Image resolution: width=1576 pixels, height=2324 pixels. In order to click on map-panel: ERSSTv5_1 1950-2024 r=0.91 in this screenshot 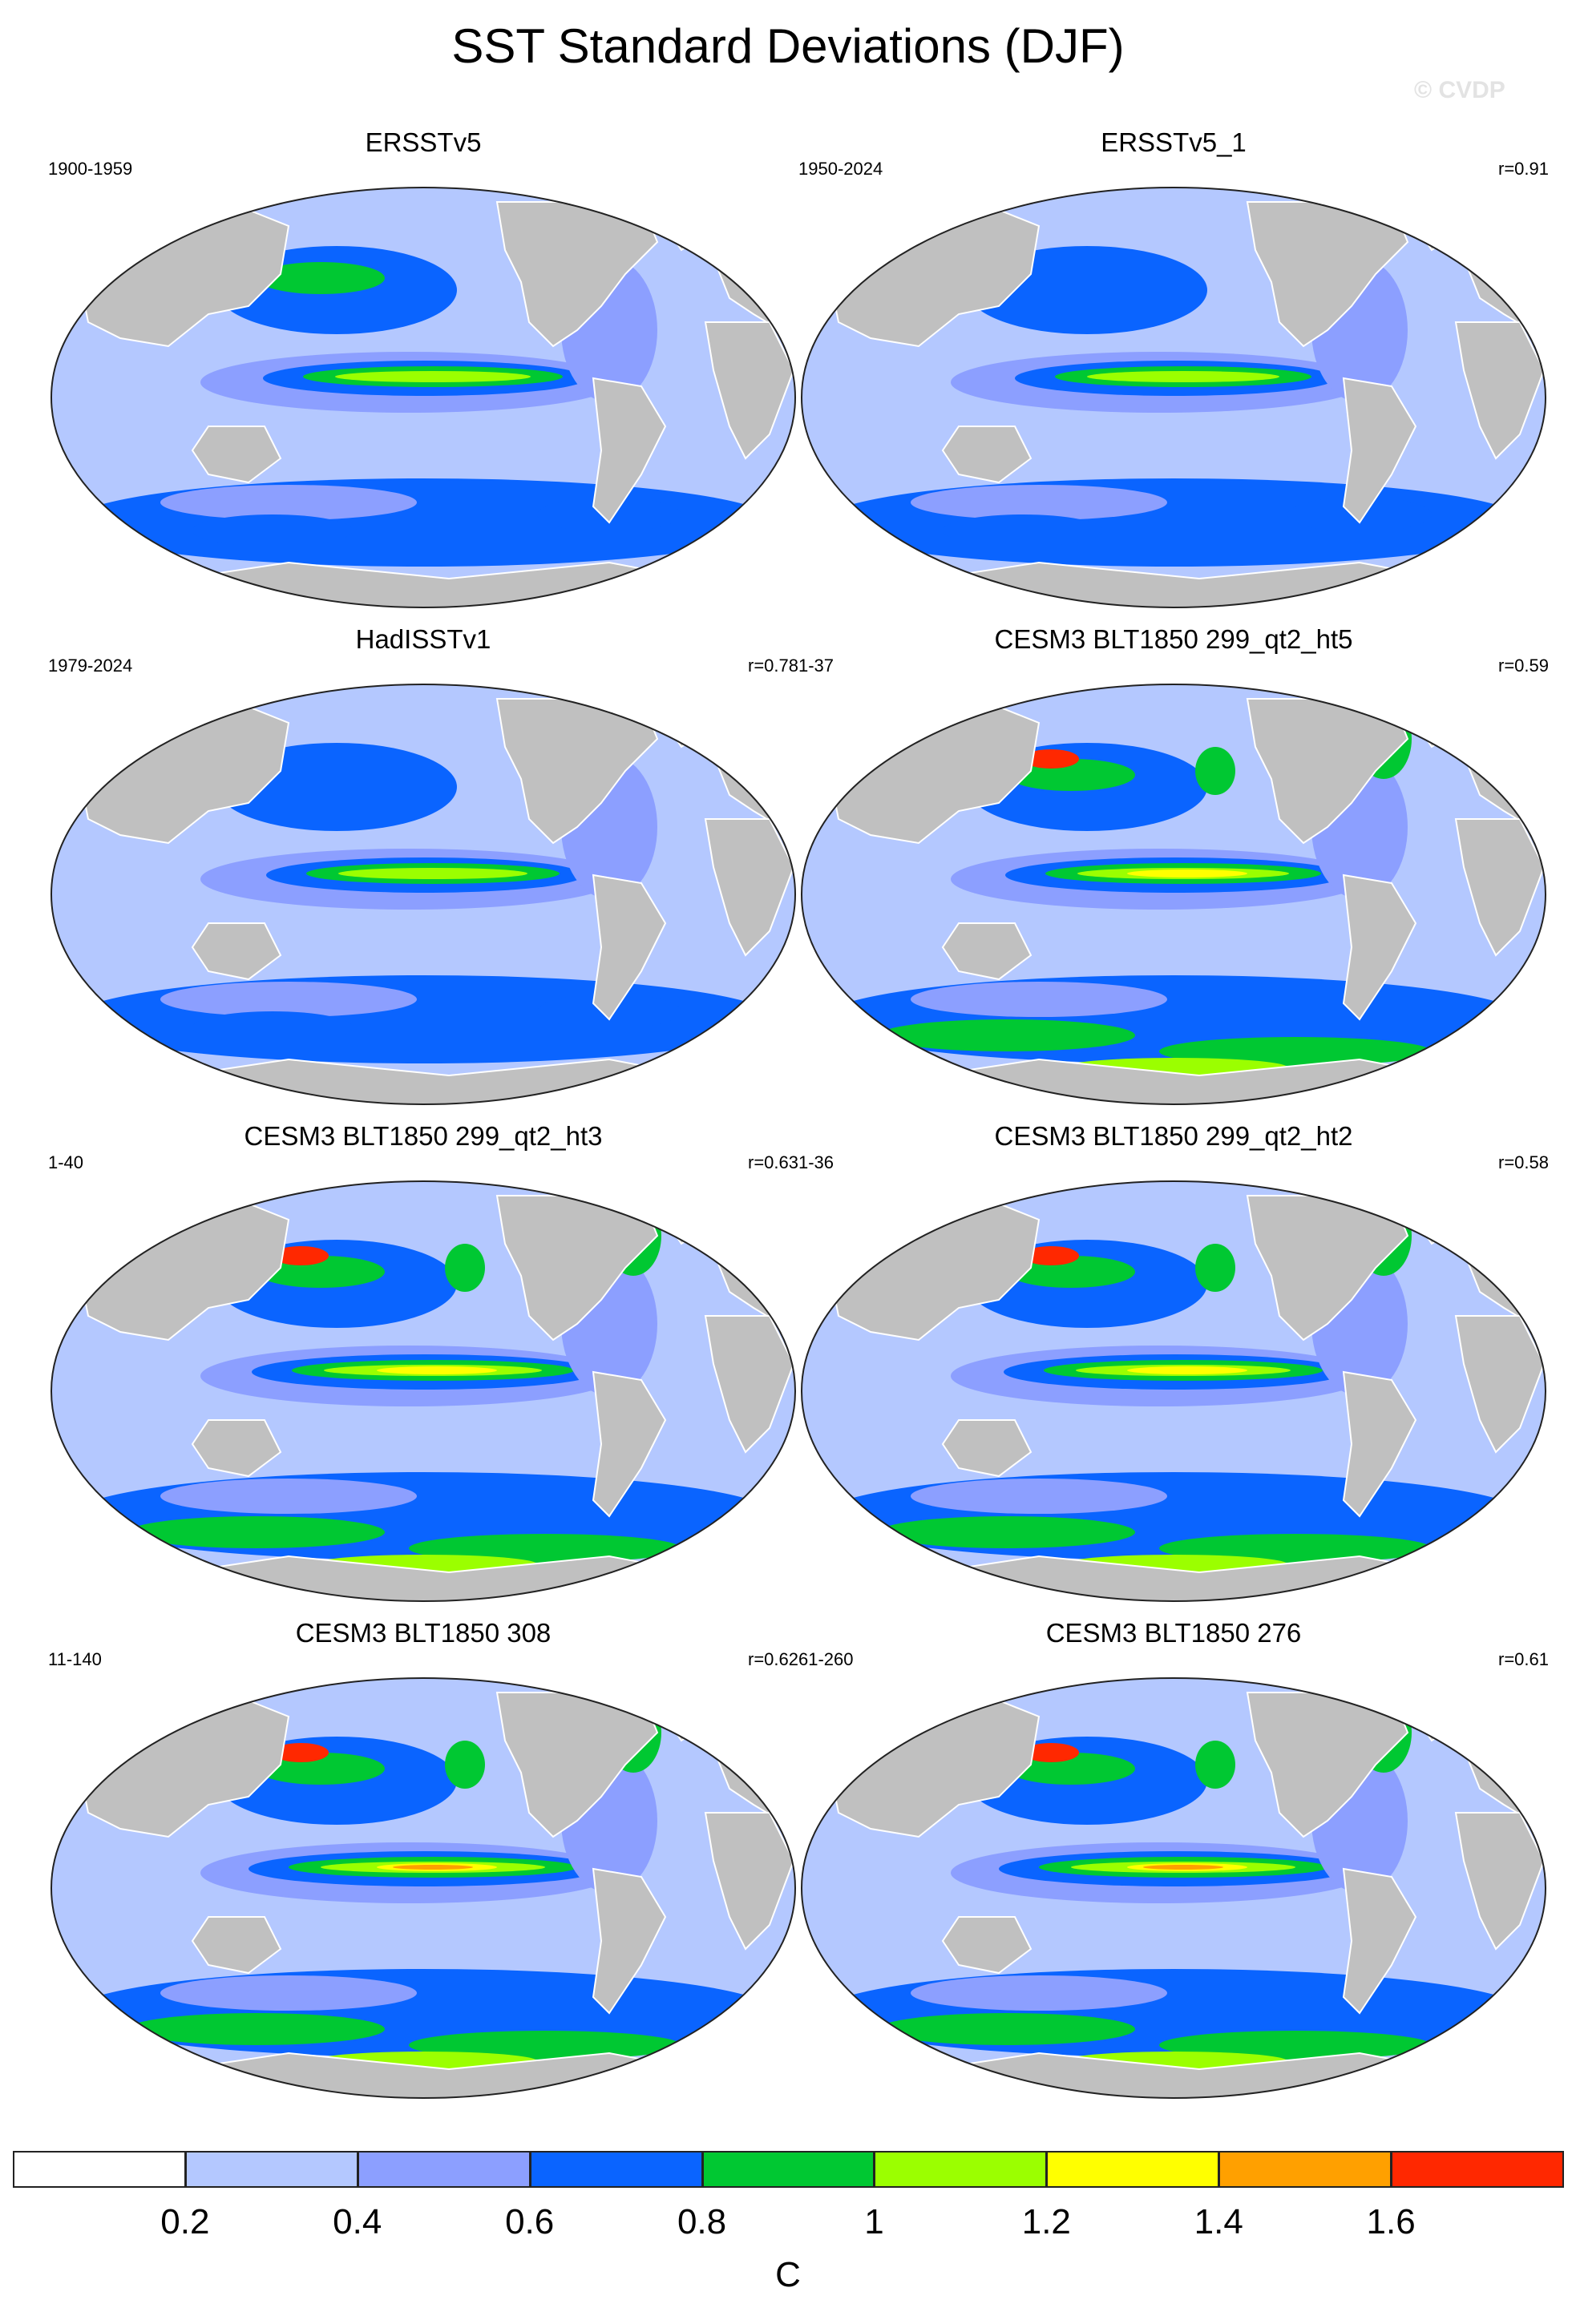, I will do `click(1173, 368)`.